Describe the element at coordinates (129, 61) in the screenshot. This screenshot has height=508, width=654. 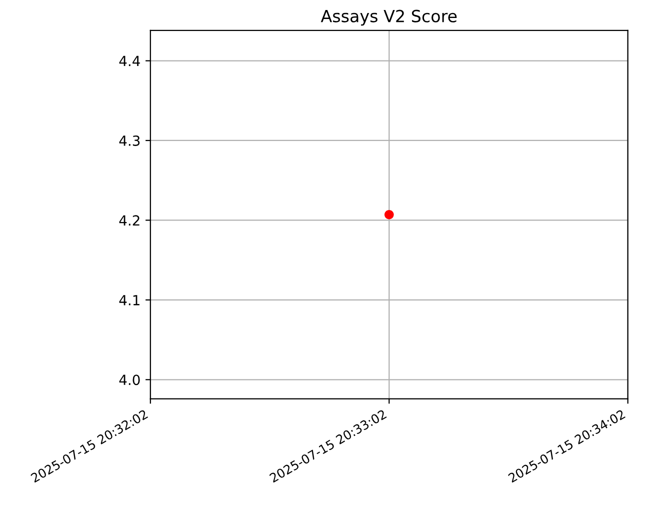
I see `y-tick-label: 4.4` at that location.